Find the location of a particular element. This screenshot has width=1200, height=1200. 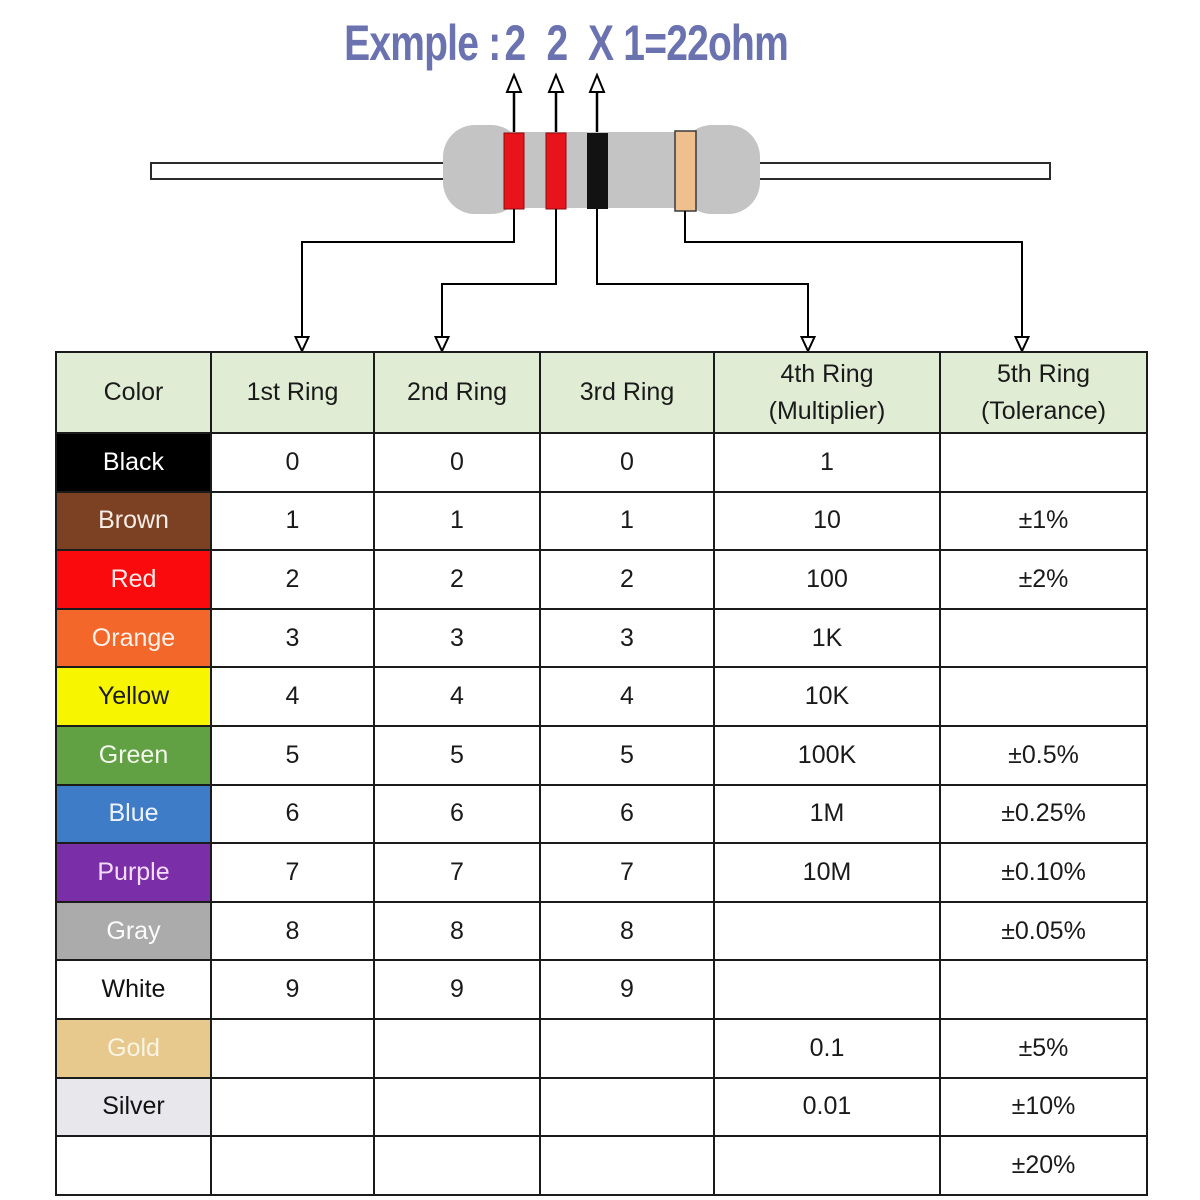

value-cell: 1K is located at coordinates (827, 638).